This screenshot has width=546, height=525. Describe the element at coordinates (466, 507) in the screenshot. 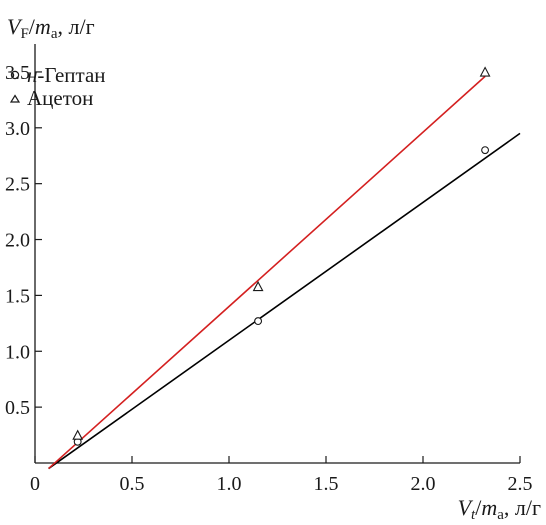

I see `x-title-main: V` at that location.